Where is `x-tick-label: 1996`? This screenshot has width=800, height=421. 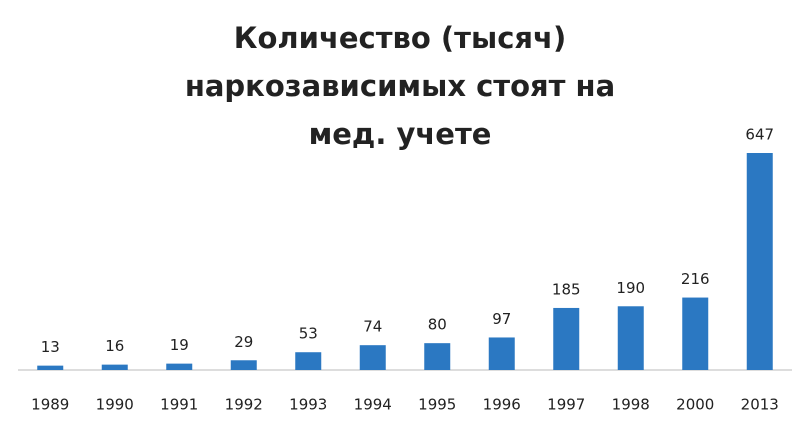 x-tick-label: 1996 is located at coordinates (502, 405).